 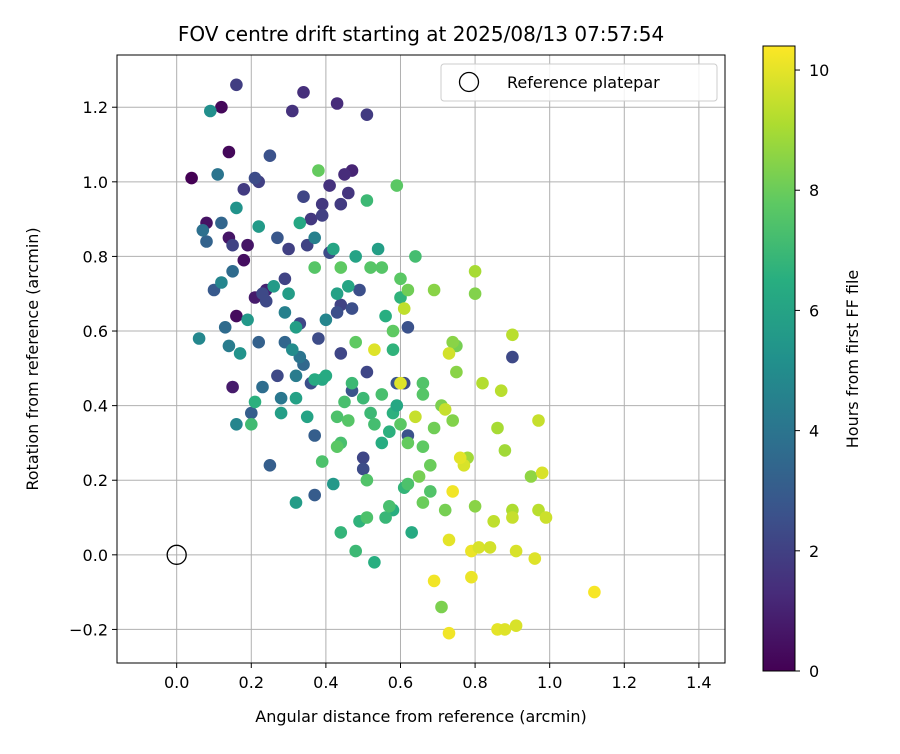 What do you see at coordinates (814, 190) in the screenshot?
I see `colorbar-tick-label: 8` at bounding box center [814, 190].